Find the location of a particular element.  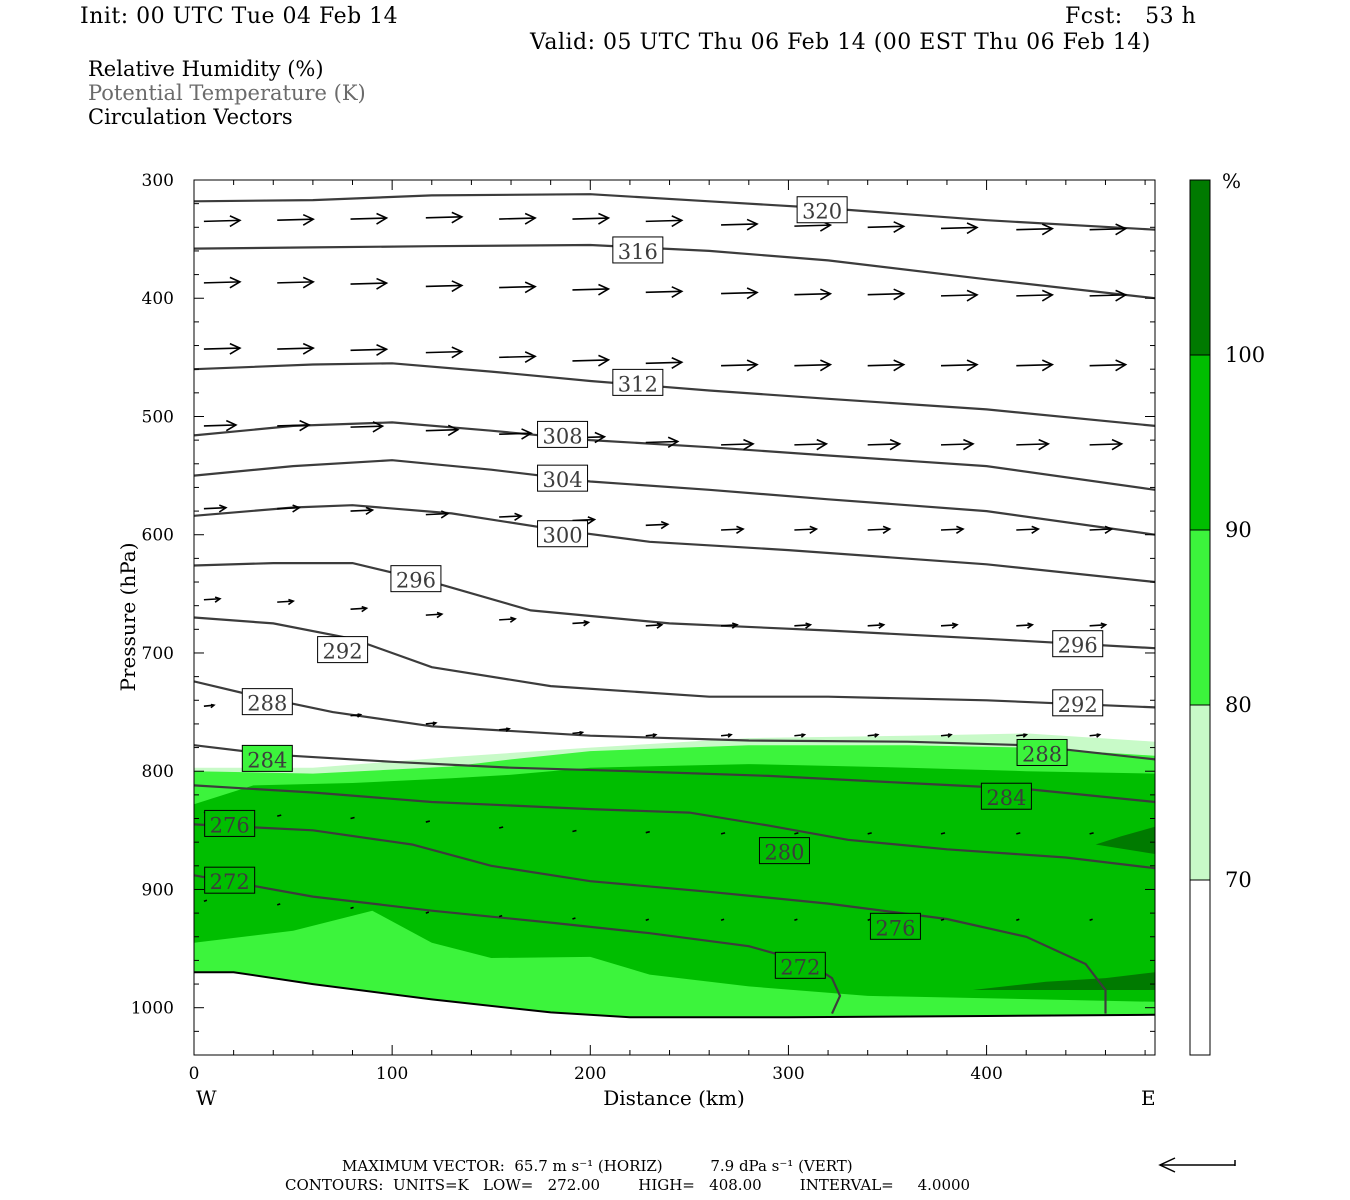

contour-label: 276 is located at coordinates (895, 926).